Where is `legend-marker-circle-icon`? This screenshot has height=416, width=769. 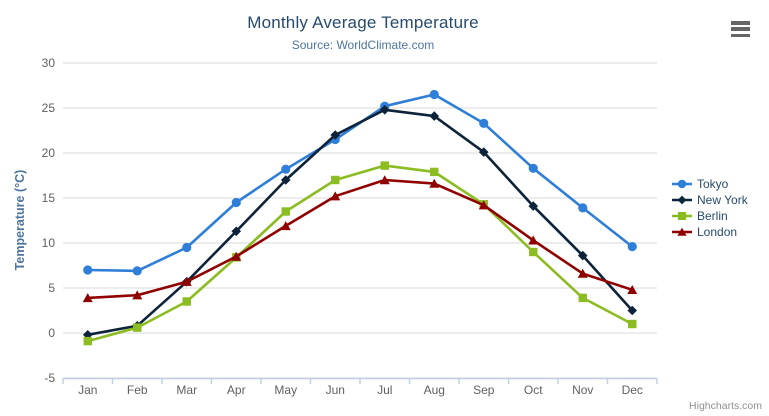 legend-marker-circle-icon is located at coordinates (682, 184).